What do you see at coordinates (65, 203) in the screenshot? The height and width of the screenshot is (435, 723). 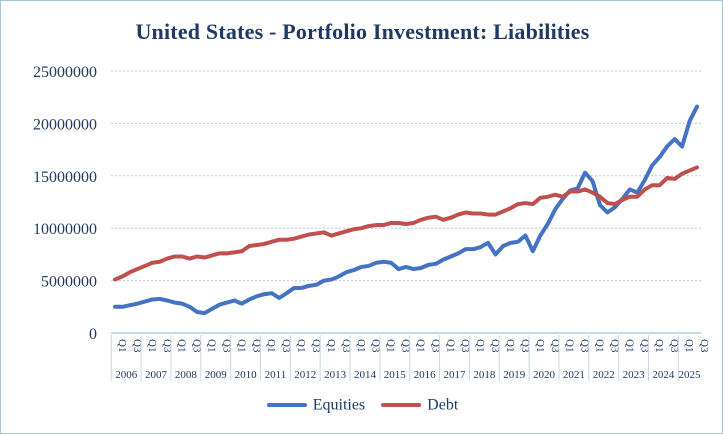 I see `y-axis: 0 5000000 10000000 15000000 20000000 25000000` at bounding box center [65, 203].